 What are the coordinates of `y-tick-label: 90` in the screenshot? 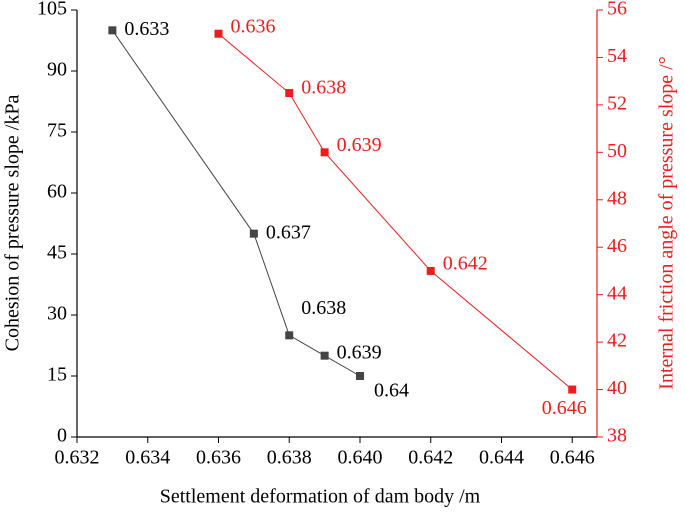 It's located at (57, 70).